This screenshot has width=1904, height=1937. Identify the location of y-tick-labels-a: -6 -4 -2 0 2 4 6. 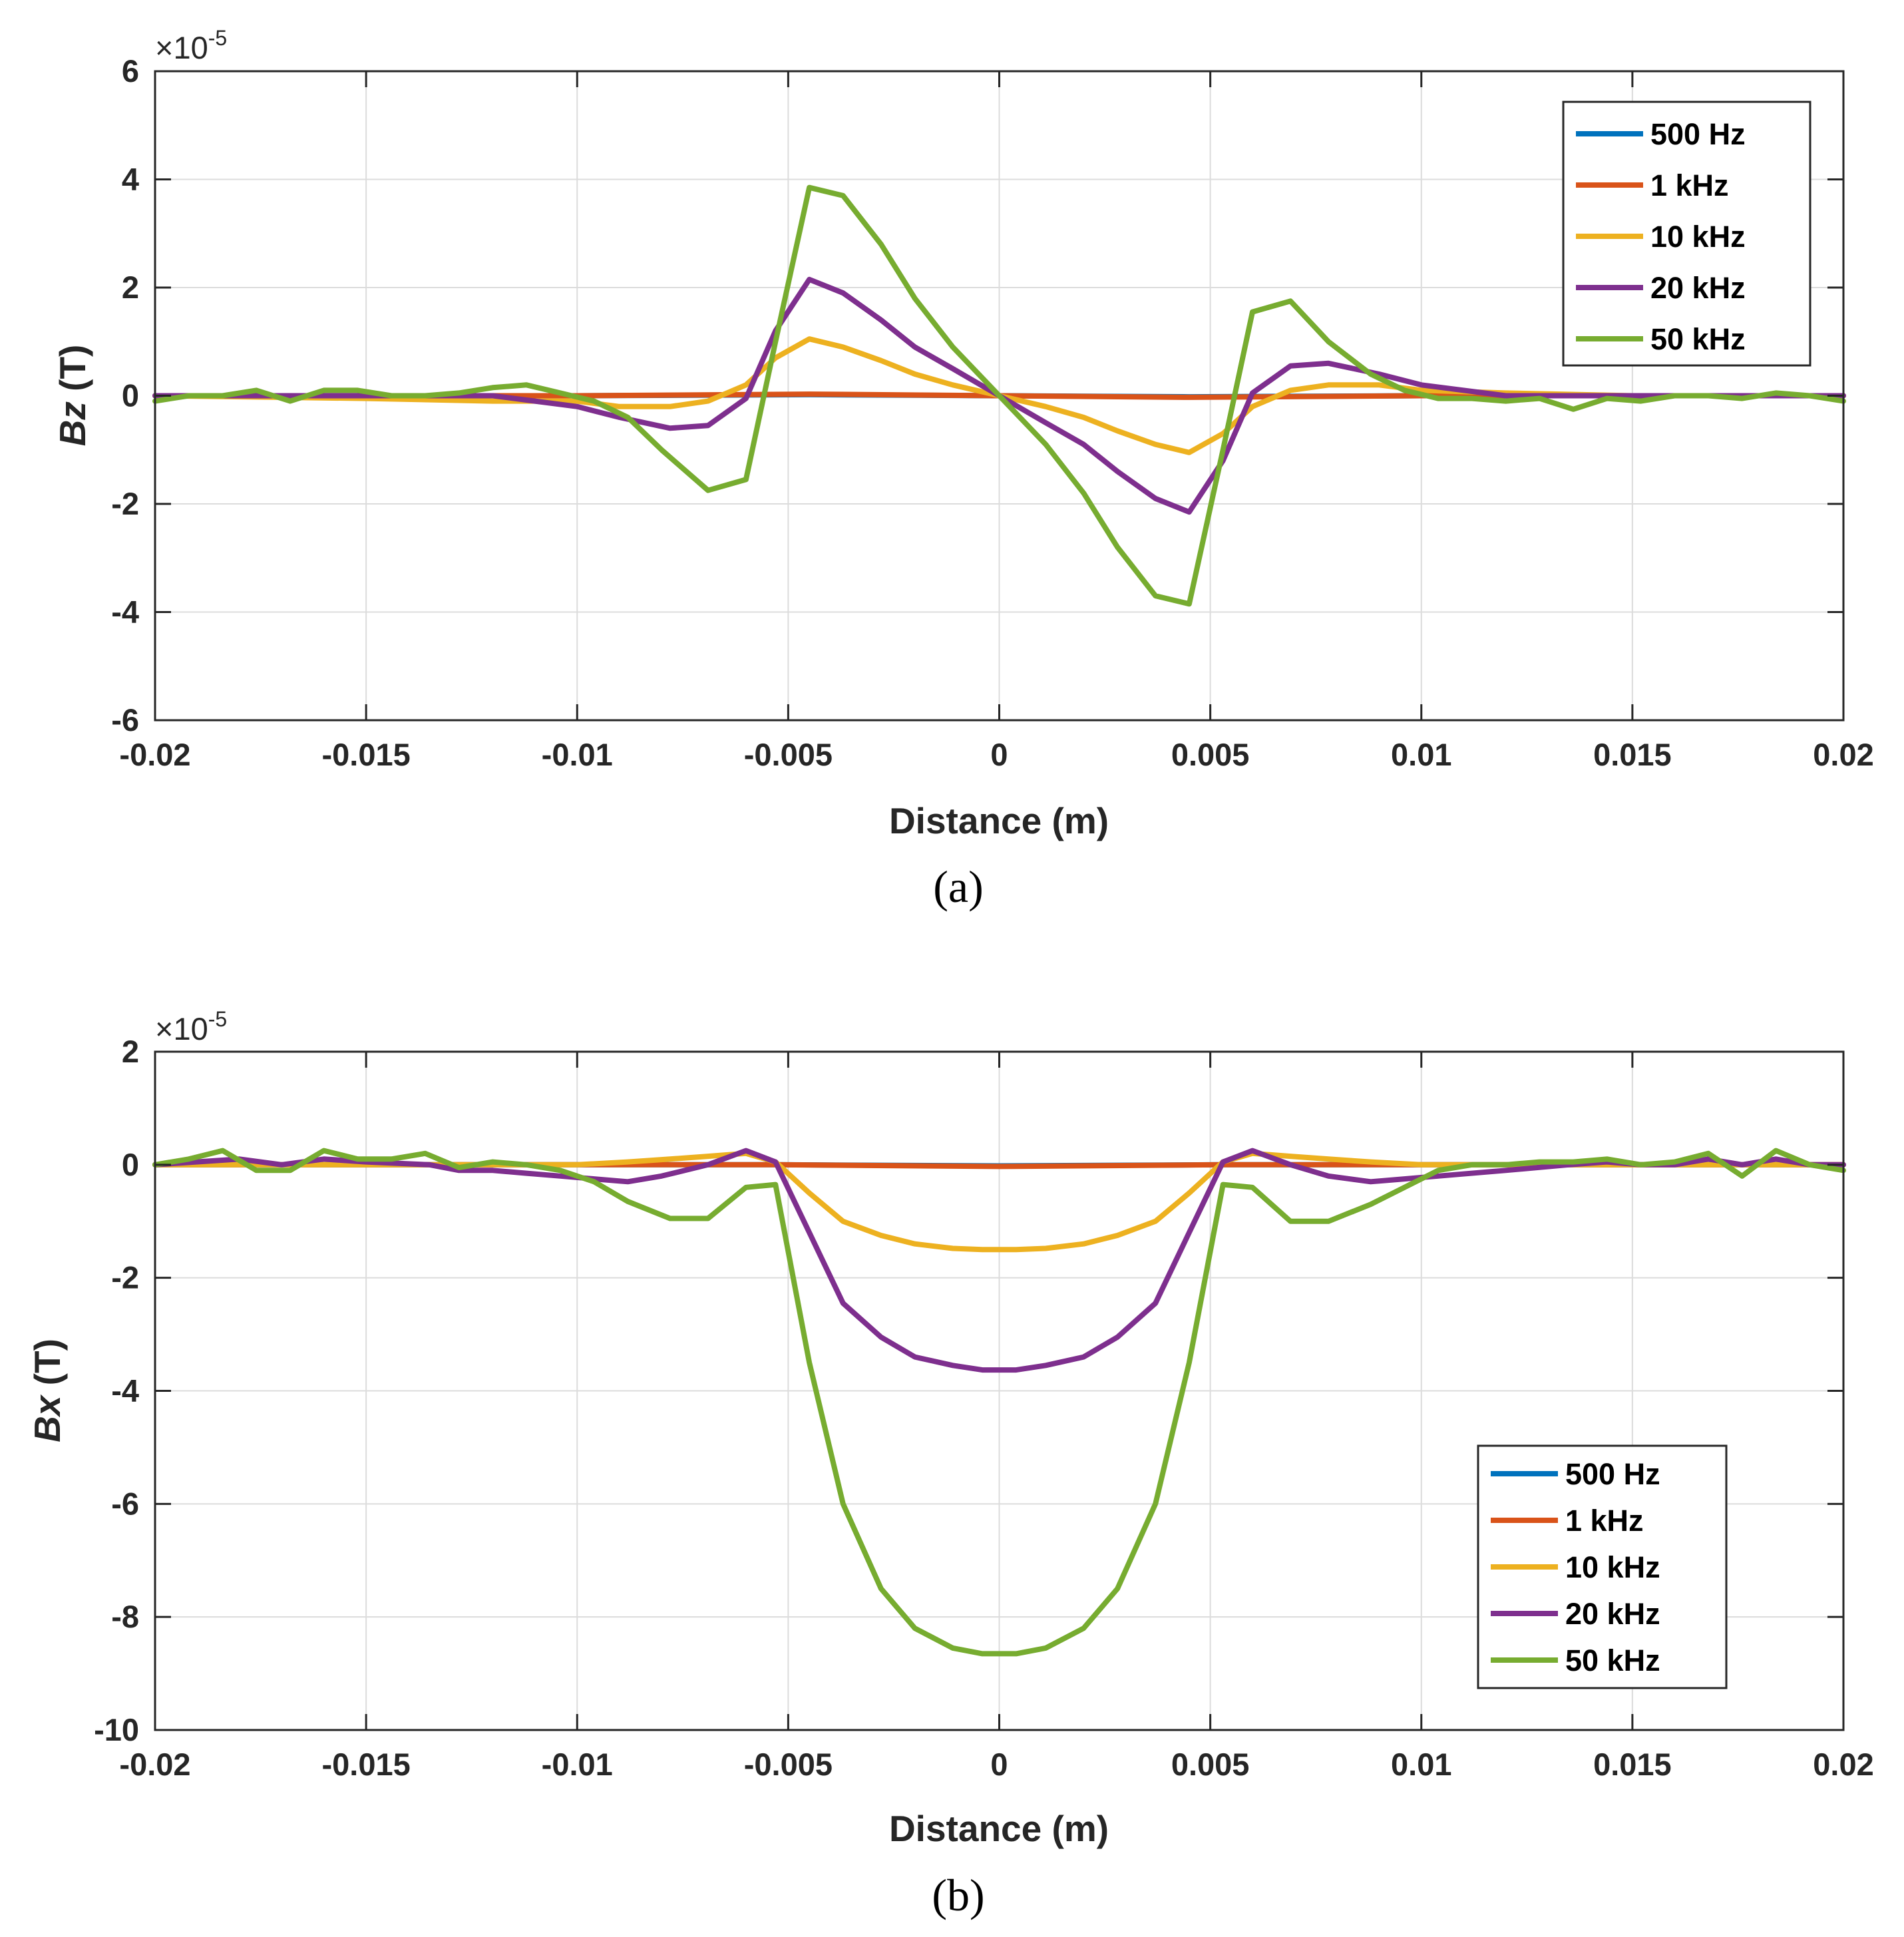
(125, 395).